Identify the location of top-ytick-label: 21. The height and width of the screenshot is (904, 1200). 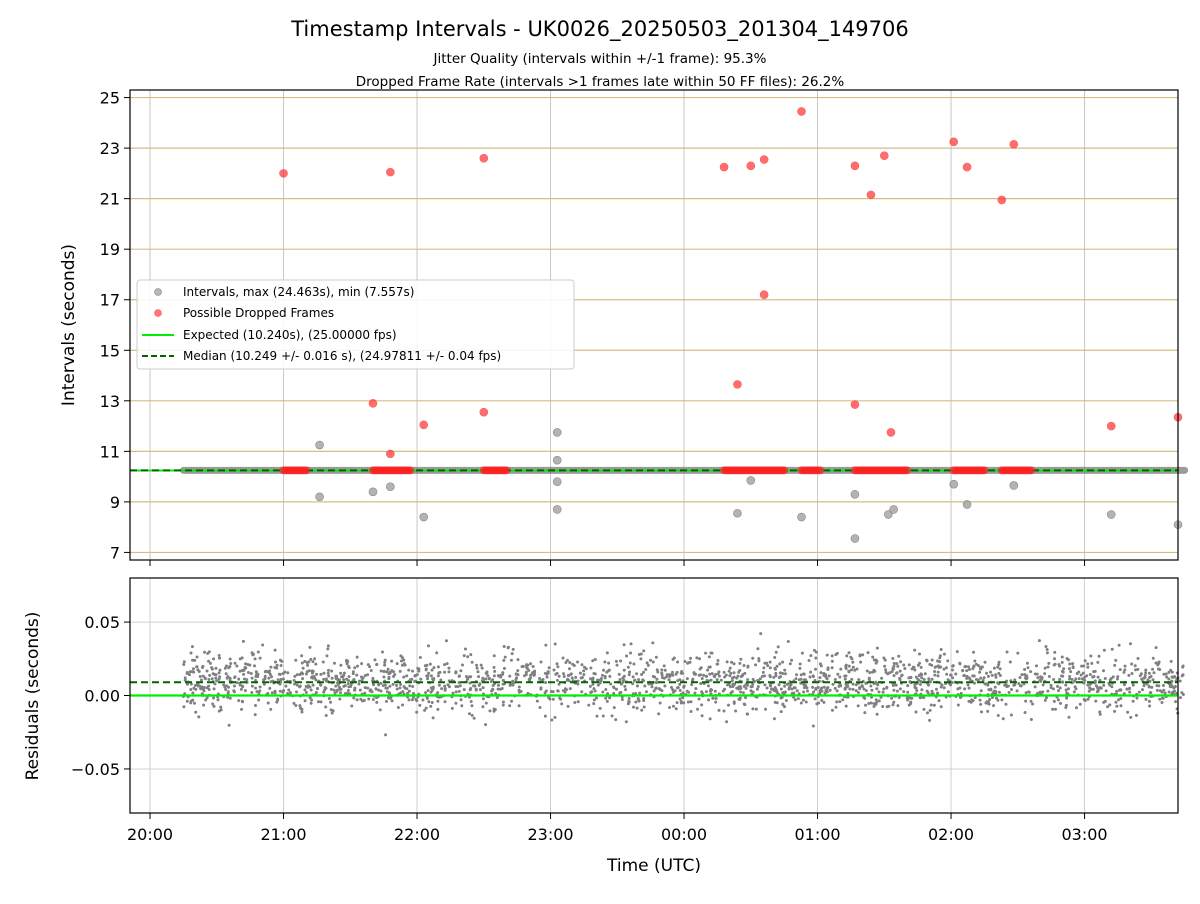
(110, 199).